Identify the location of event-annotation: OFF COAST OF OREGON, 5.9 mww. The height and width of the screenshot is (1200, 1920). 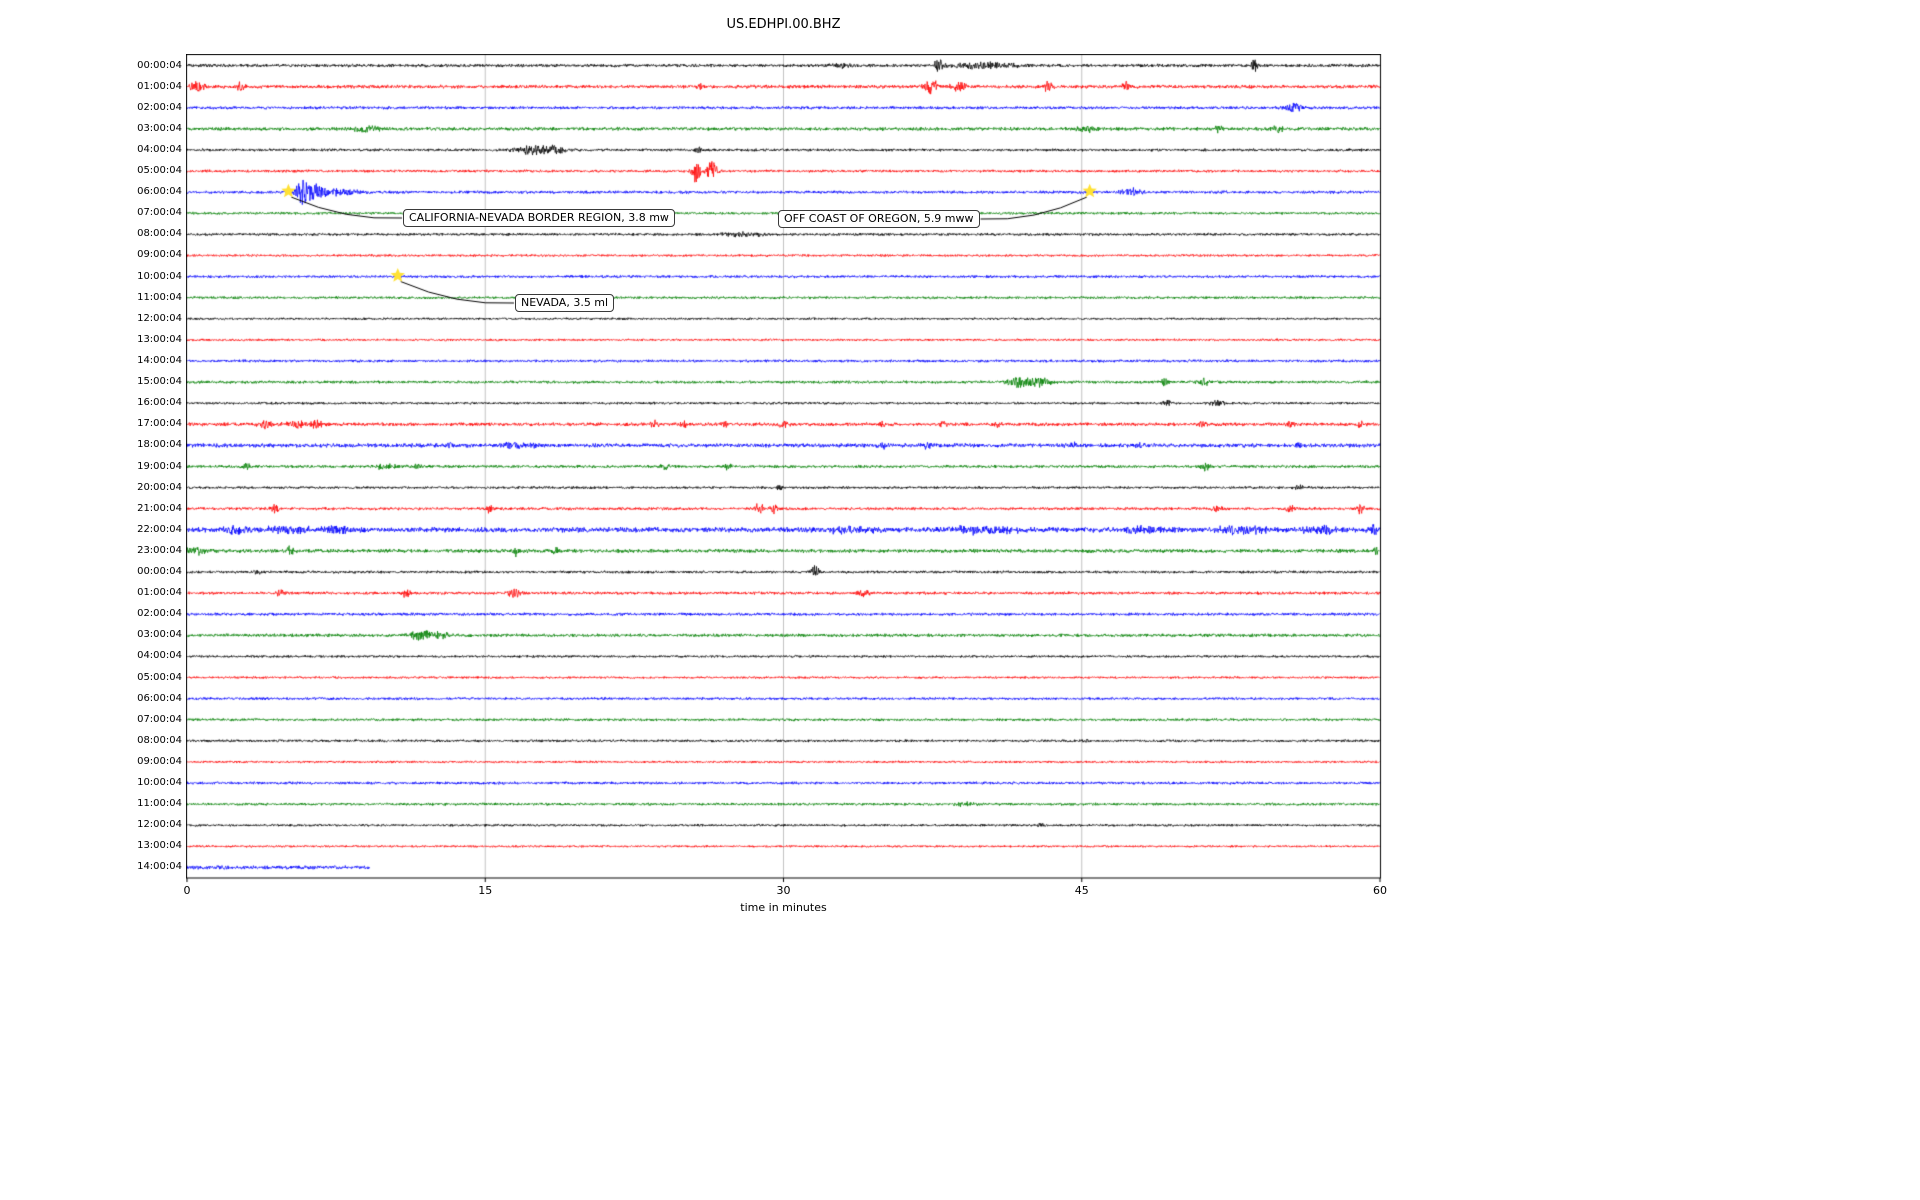
(879, 219).